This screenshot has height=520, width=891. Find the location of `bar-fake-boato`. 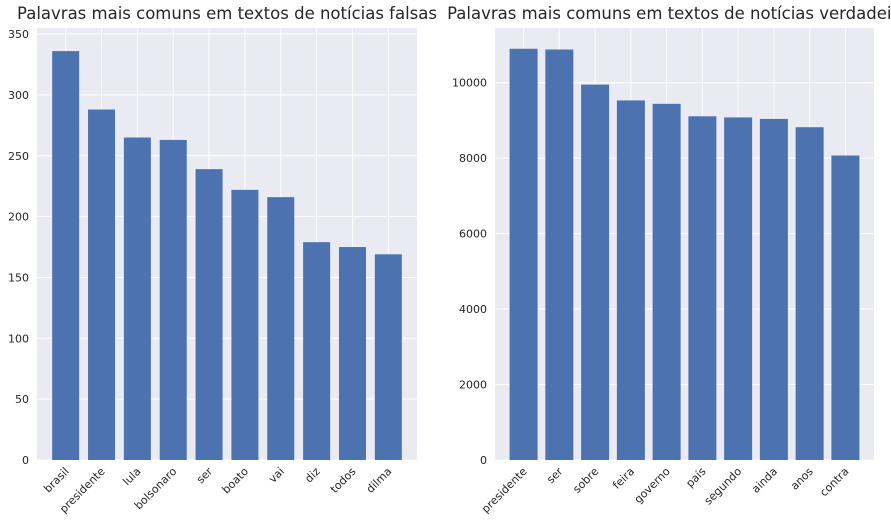

bar-fake-boato is located at coordinates (245, 324).